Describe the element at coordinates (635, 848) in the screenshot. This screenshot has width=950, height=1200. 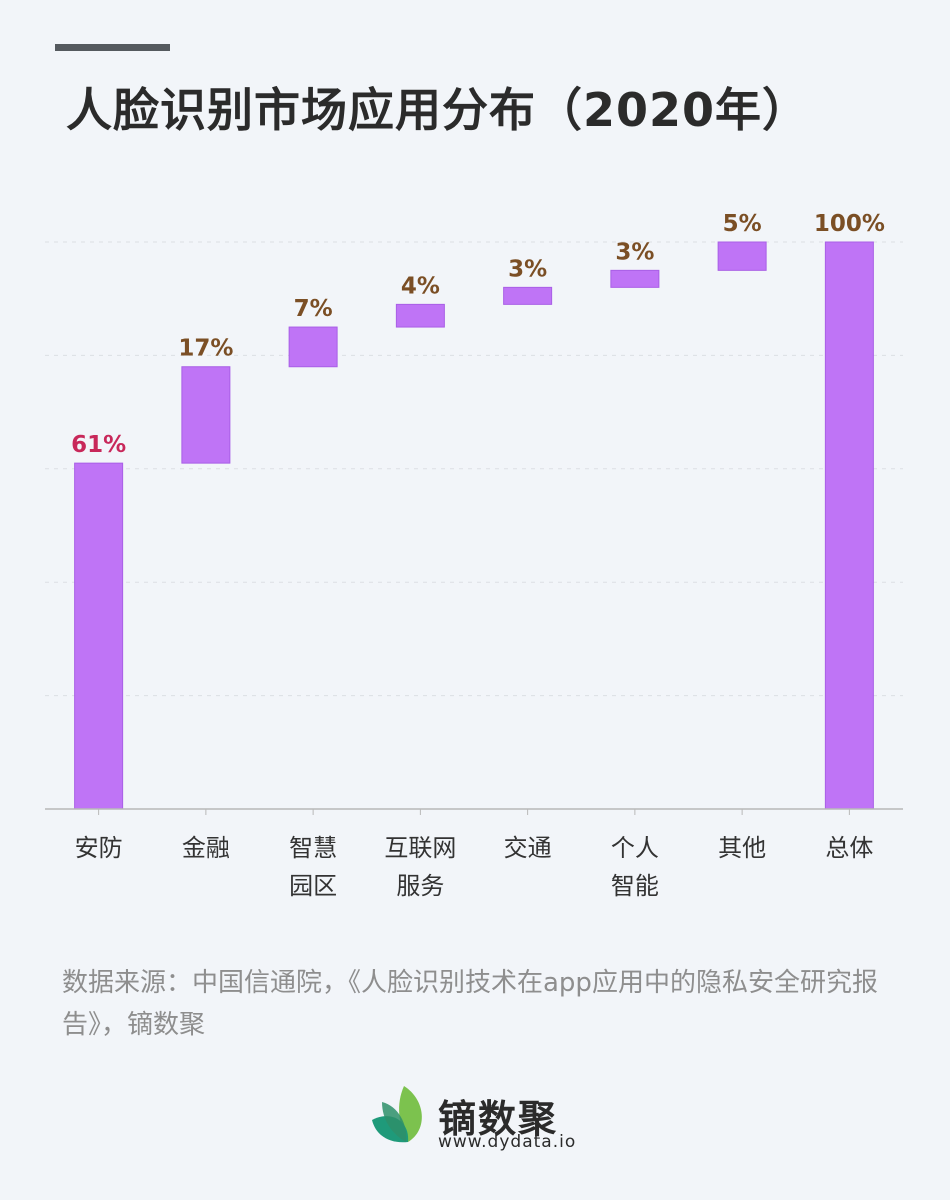
I see `x-tick-label-个人智能: 个人` at that location.